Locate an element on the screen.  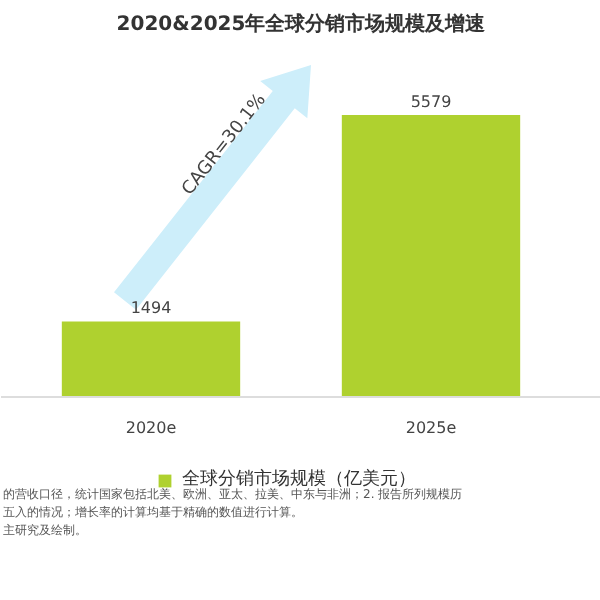
chart-title: 2020&2025年全球分销市场规模及增速 is located at coordinates (302, 24).